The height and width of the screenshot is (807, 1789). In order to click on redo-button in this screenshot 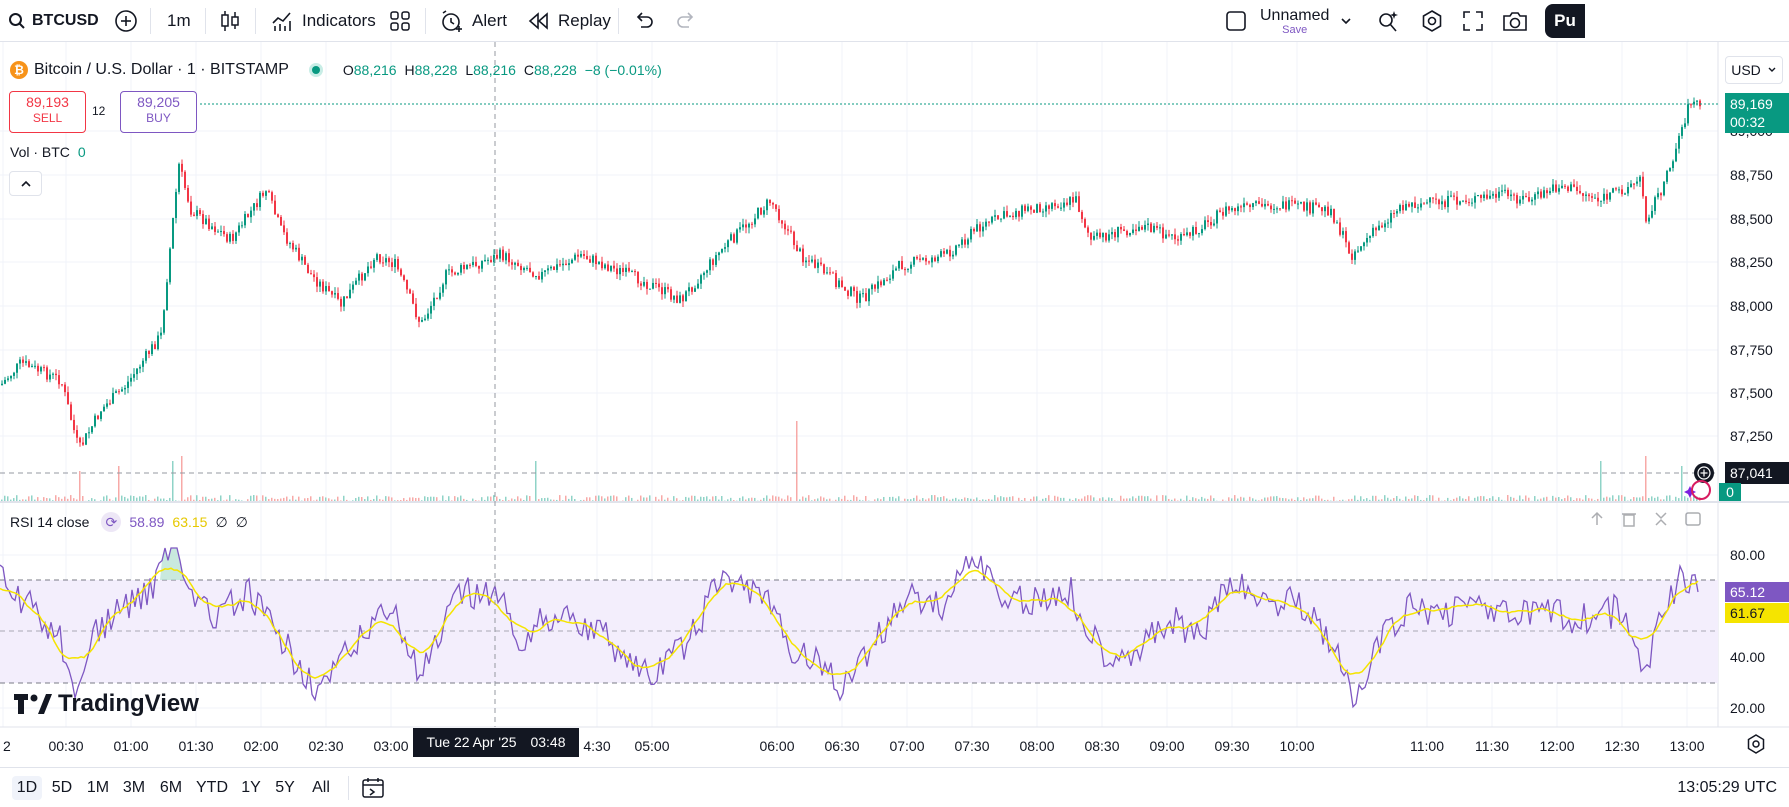, I will do `click(686, 21)`.